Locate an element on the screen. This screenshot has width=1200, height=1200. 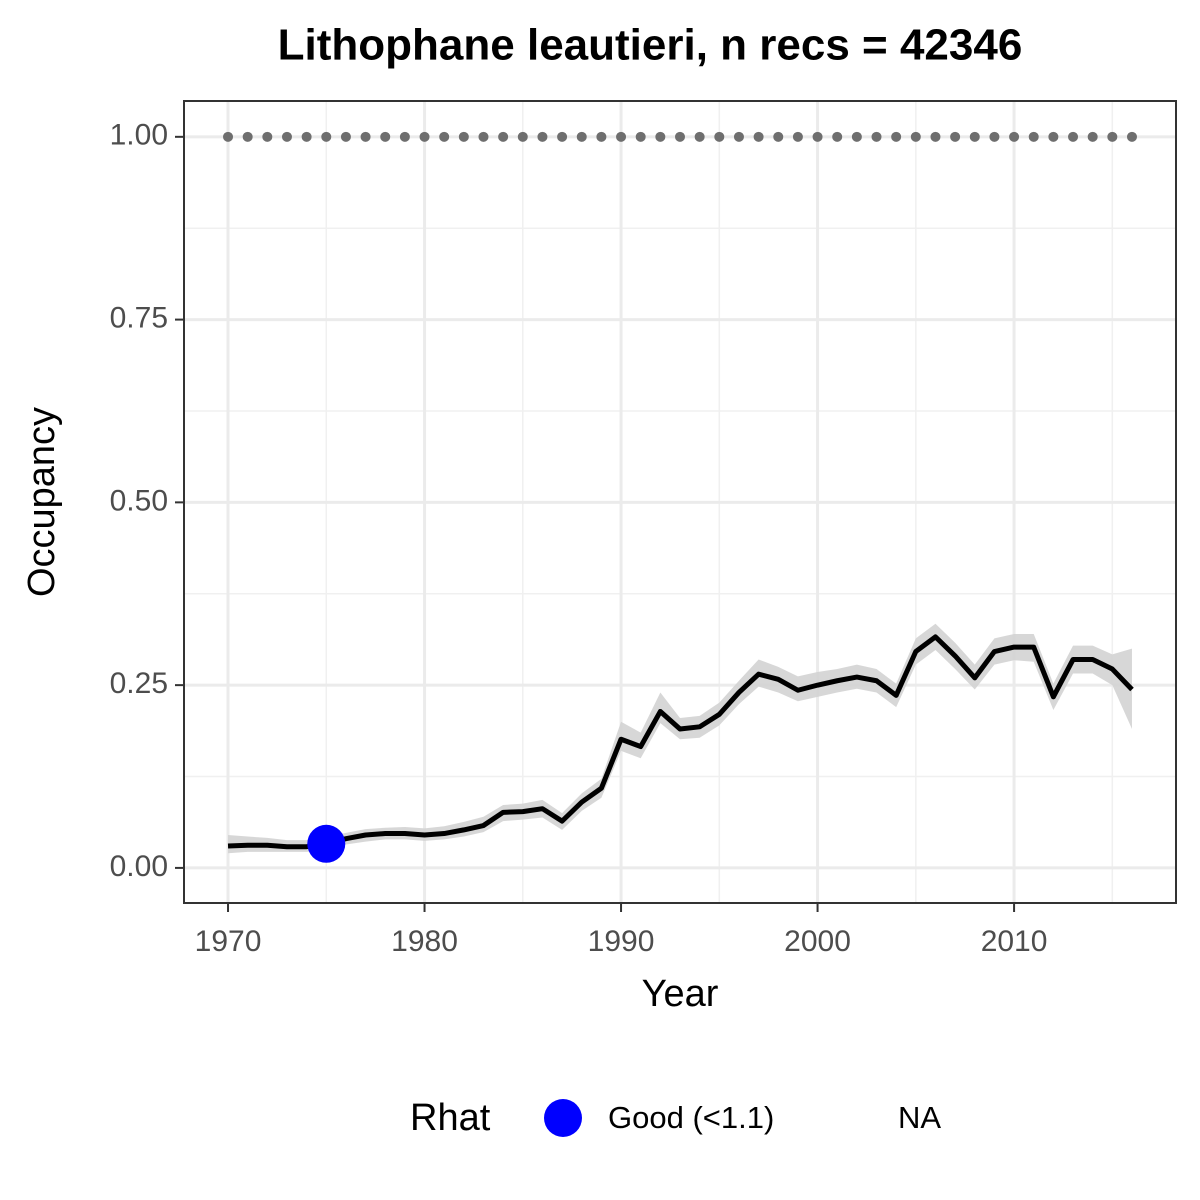
x-tick-label: 2010 is located at coordinates (1014, 941).